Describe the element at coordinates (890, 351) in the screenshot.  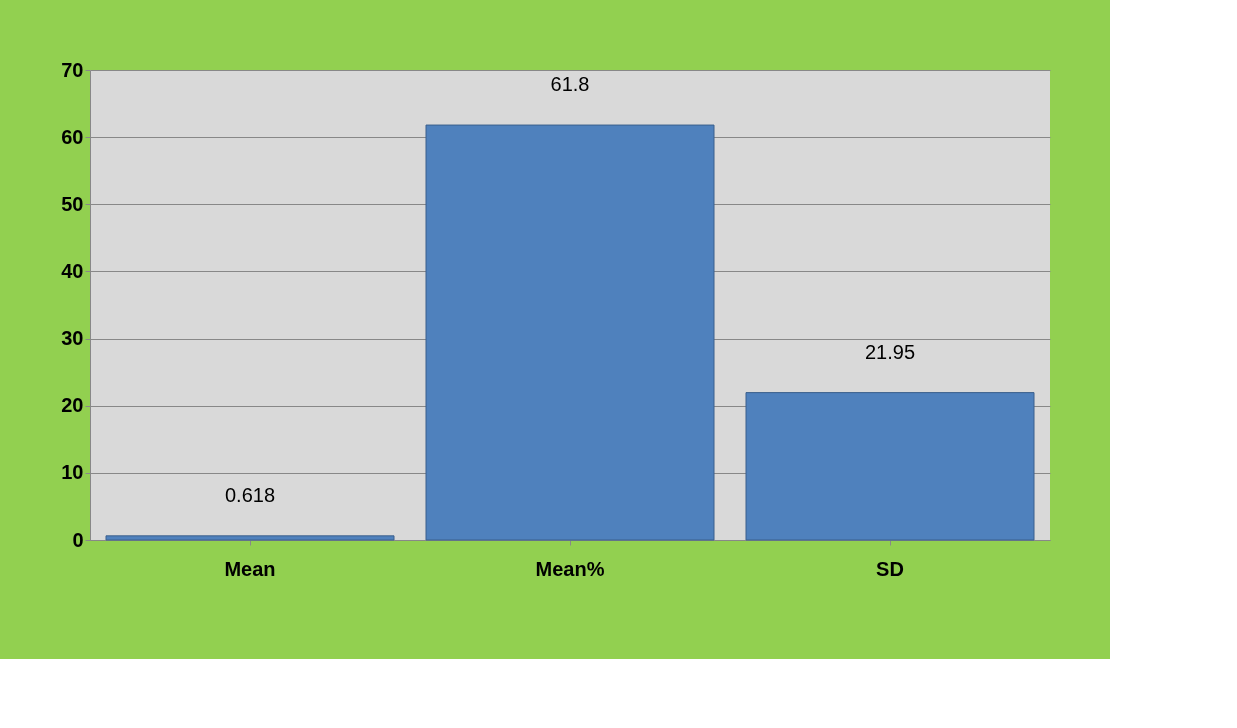
I see `data-label: 21.95` at that location.